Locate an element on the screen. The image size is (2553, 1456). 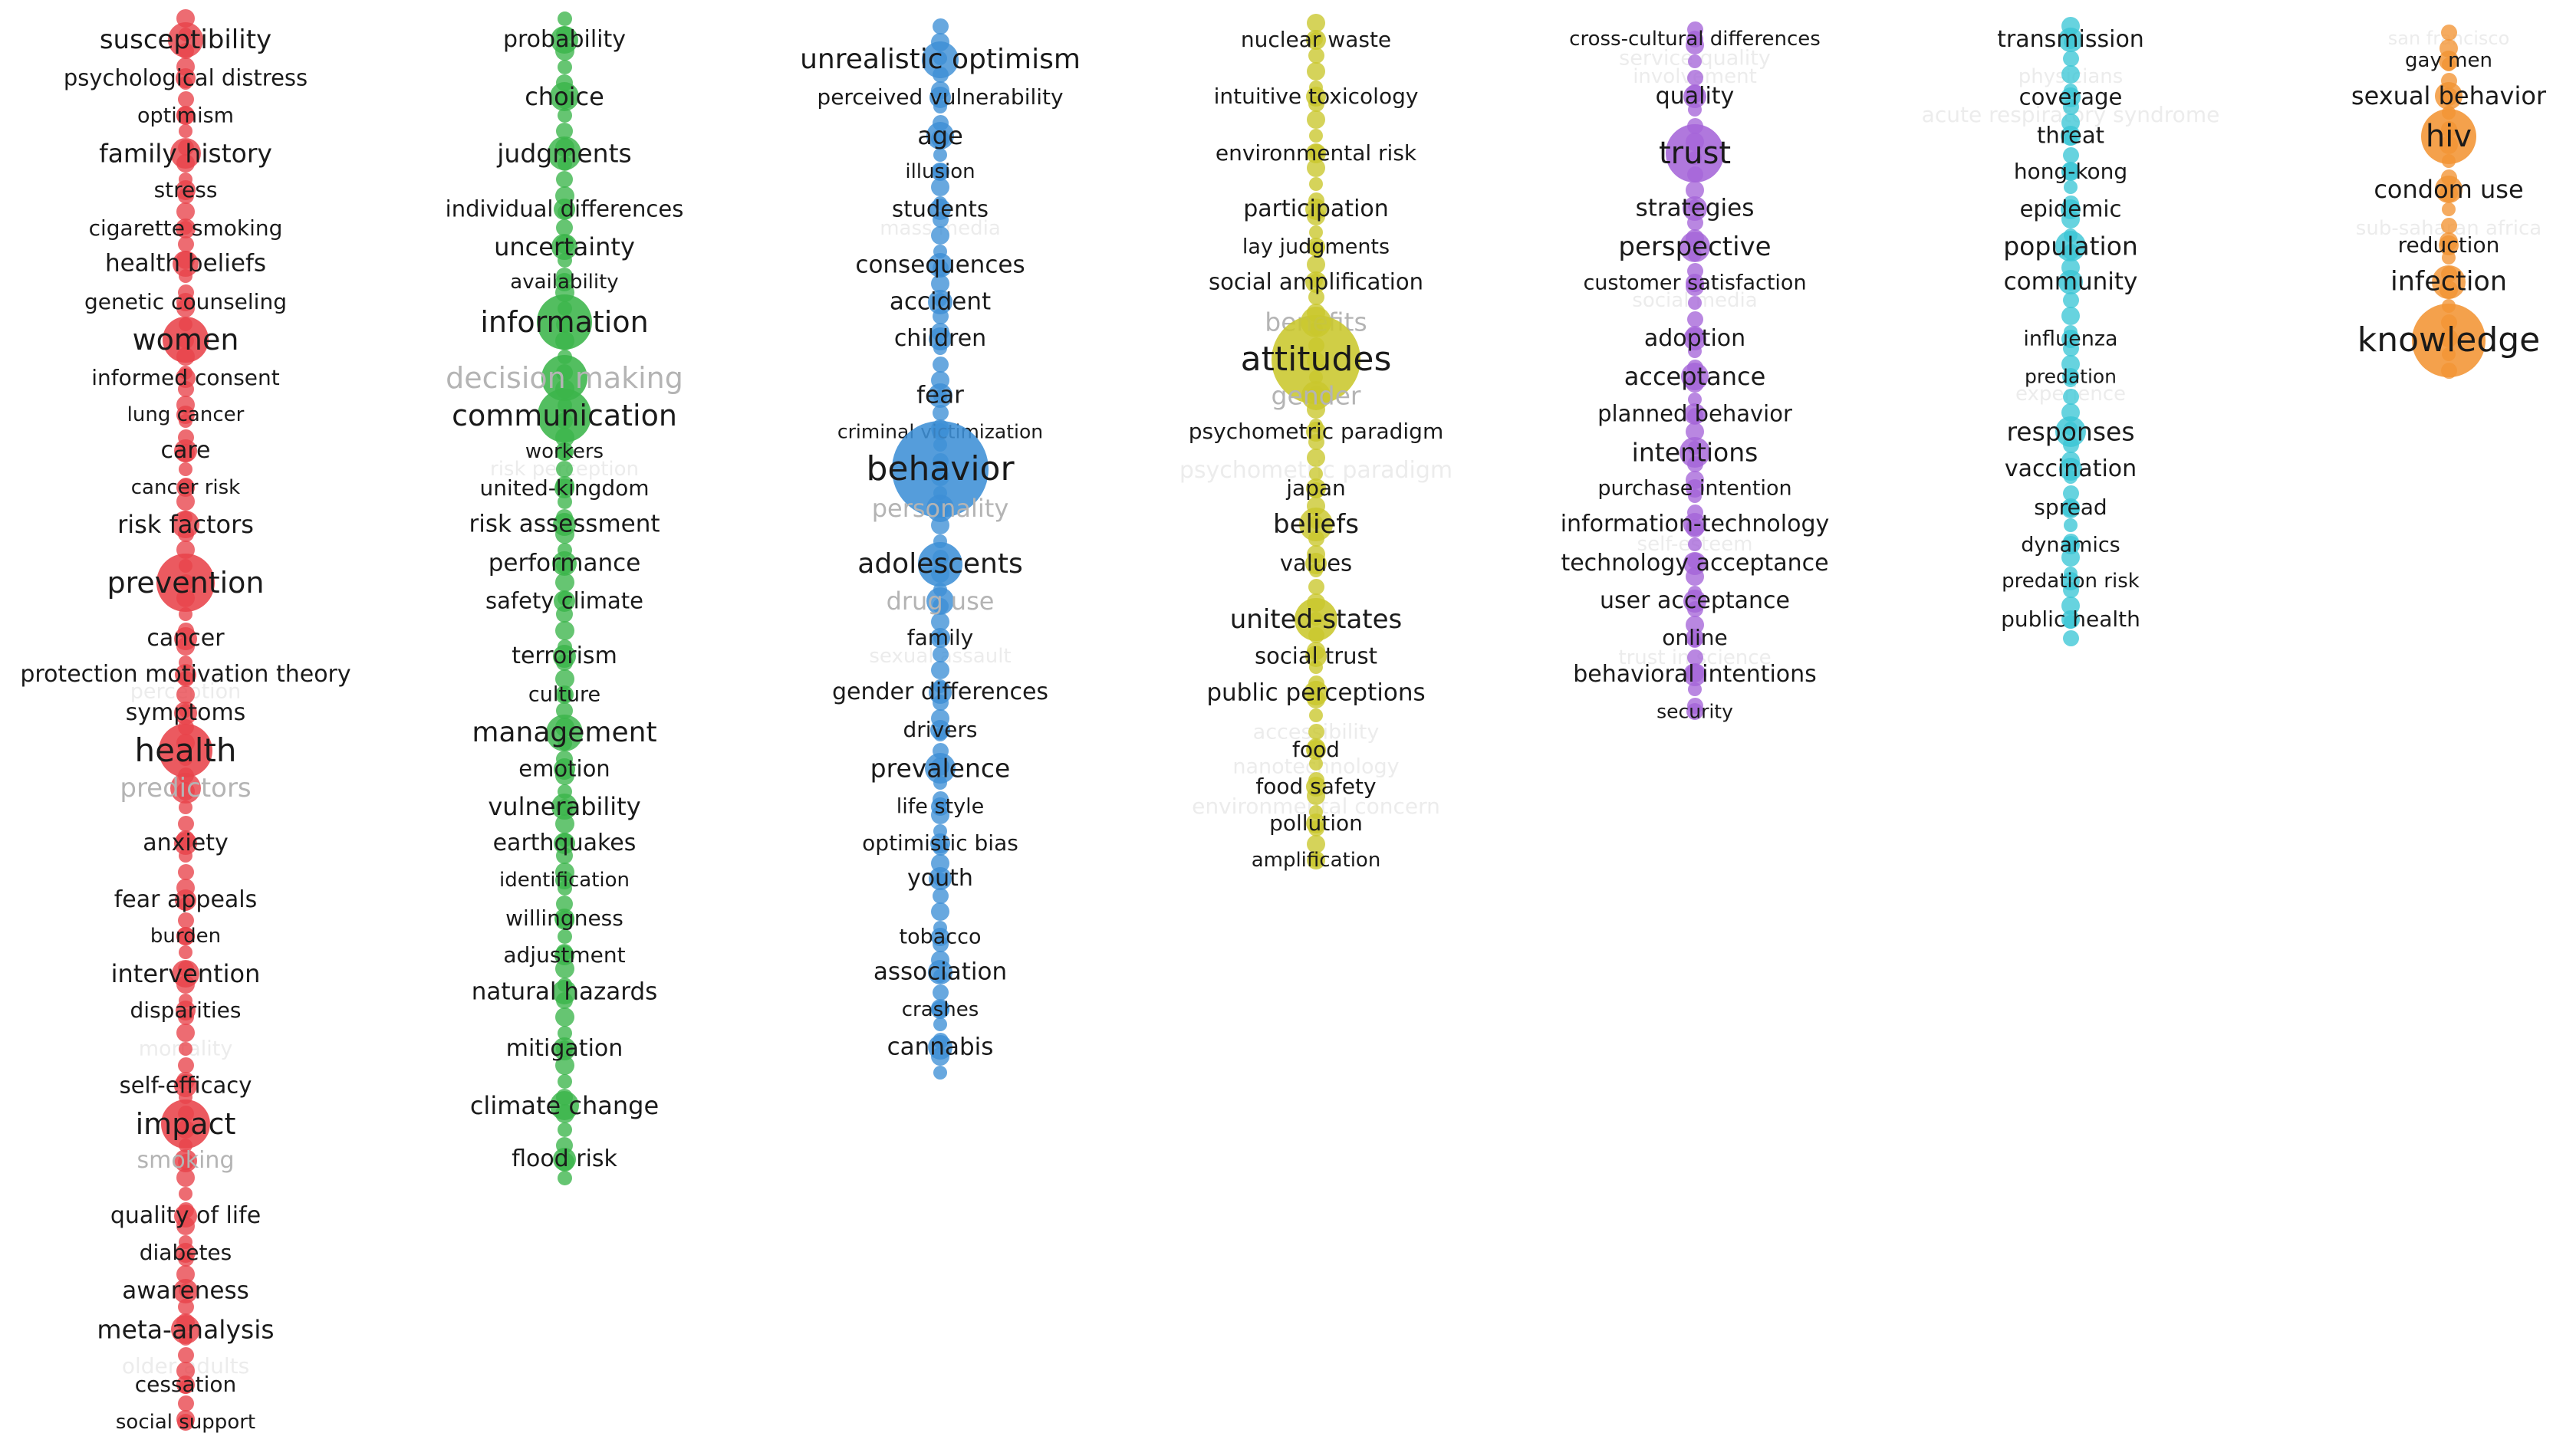
node-burden is located at coordinates (186, 936).